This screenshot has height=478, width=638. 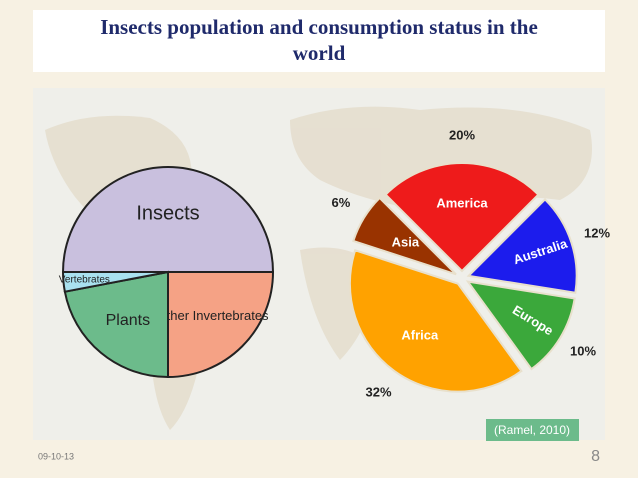 I want to click on citation: (Ramel, 2010), so click(x=532, y=430).